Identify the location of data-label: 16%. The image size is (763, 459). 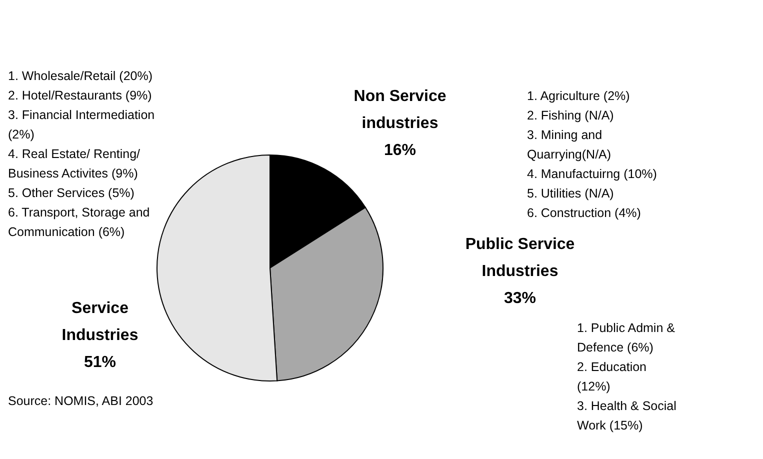
(400, 150).